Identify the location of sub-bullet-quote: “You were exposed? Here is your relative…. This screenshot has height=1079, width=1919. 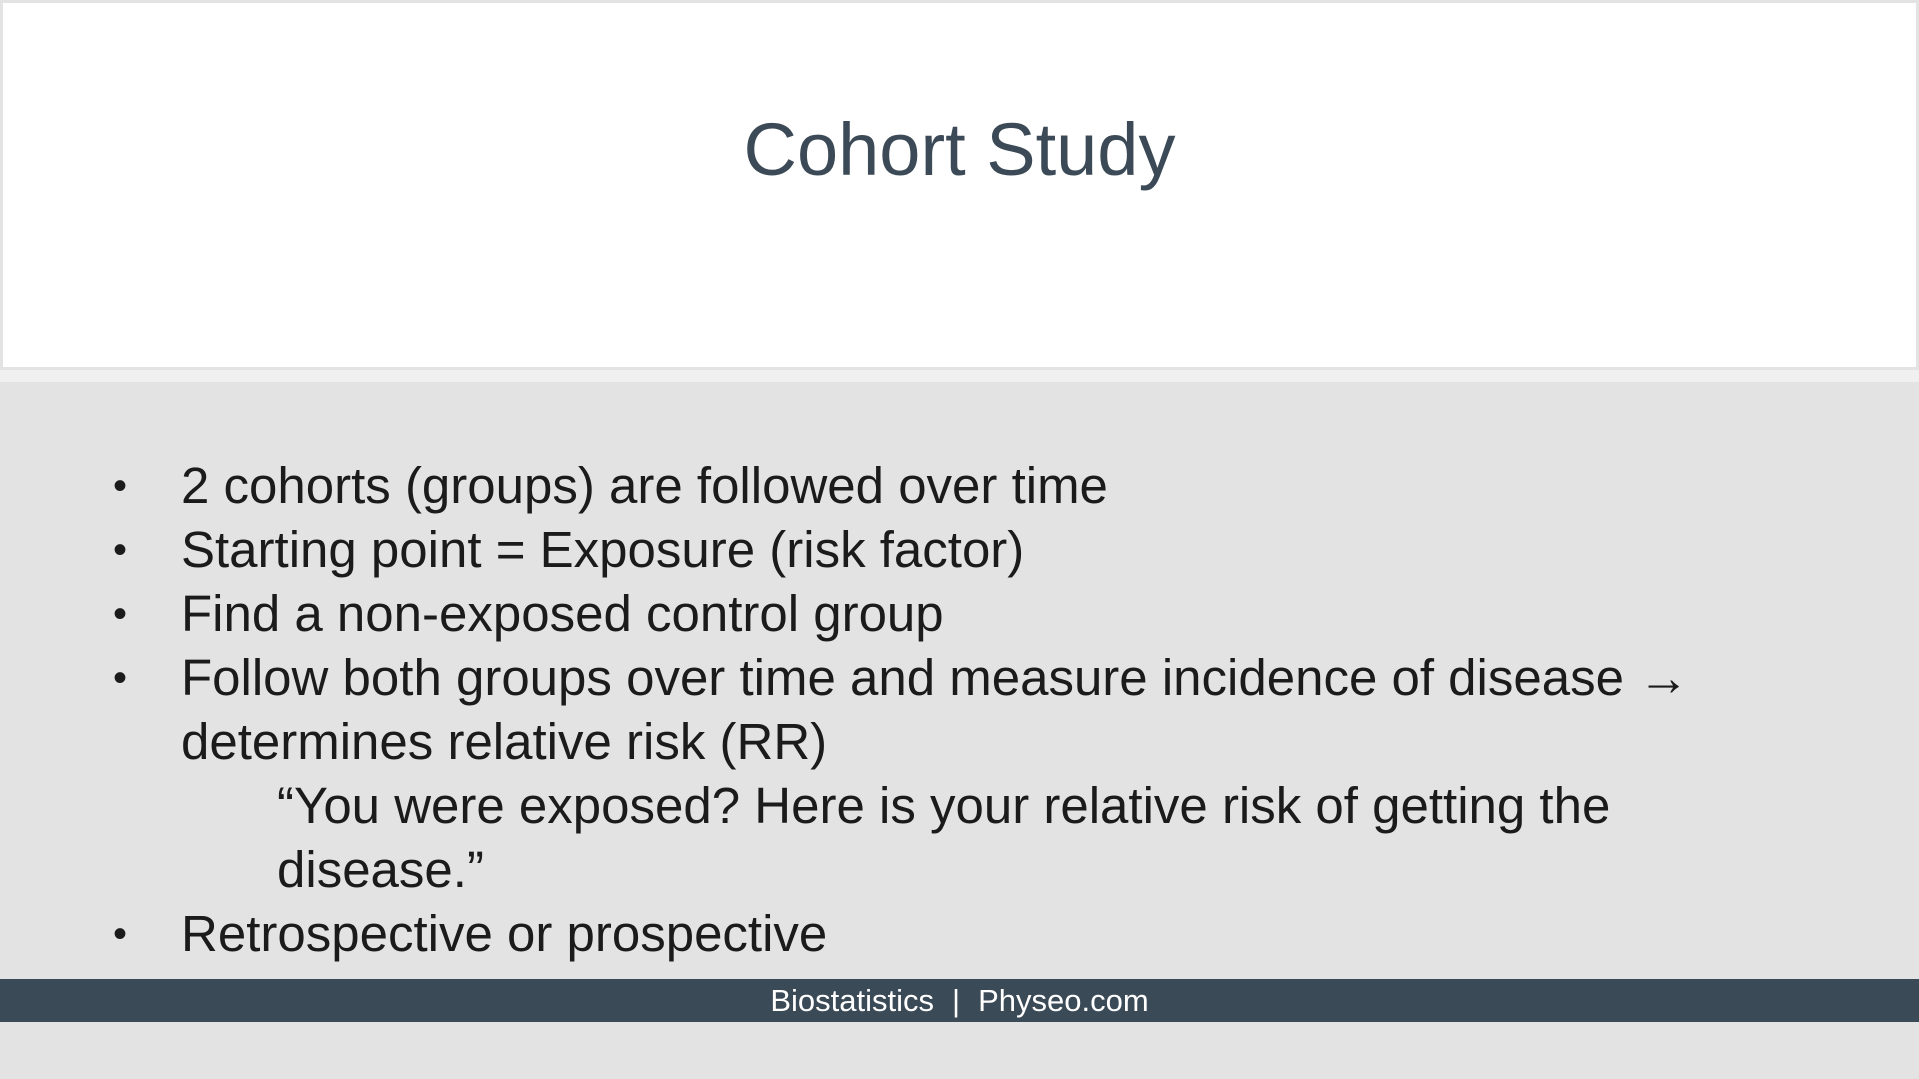
(944, 837).